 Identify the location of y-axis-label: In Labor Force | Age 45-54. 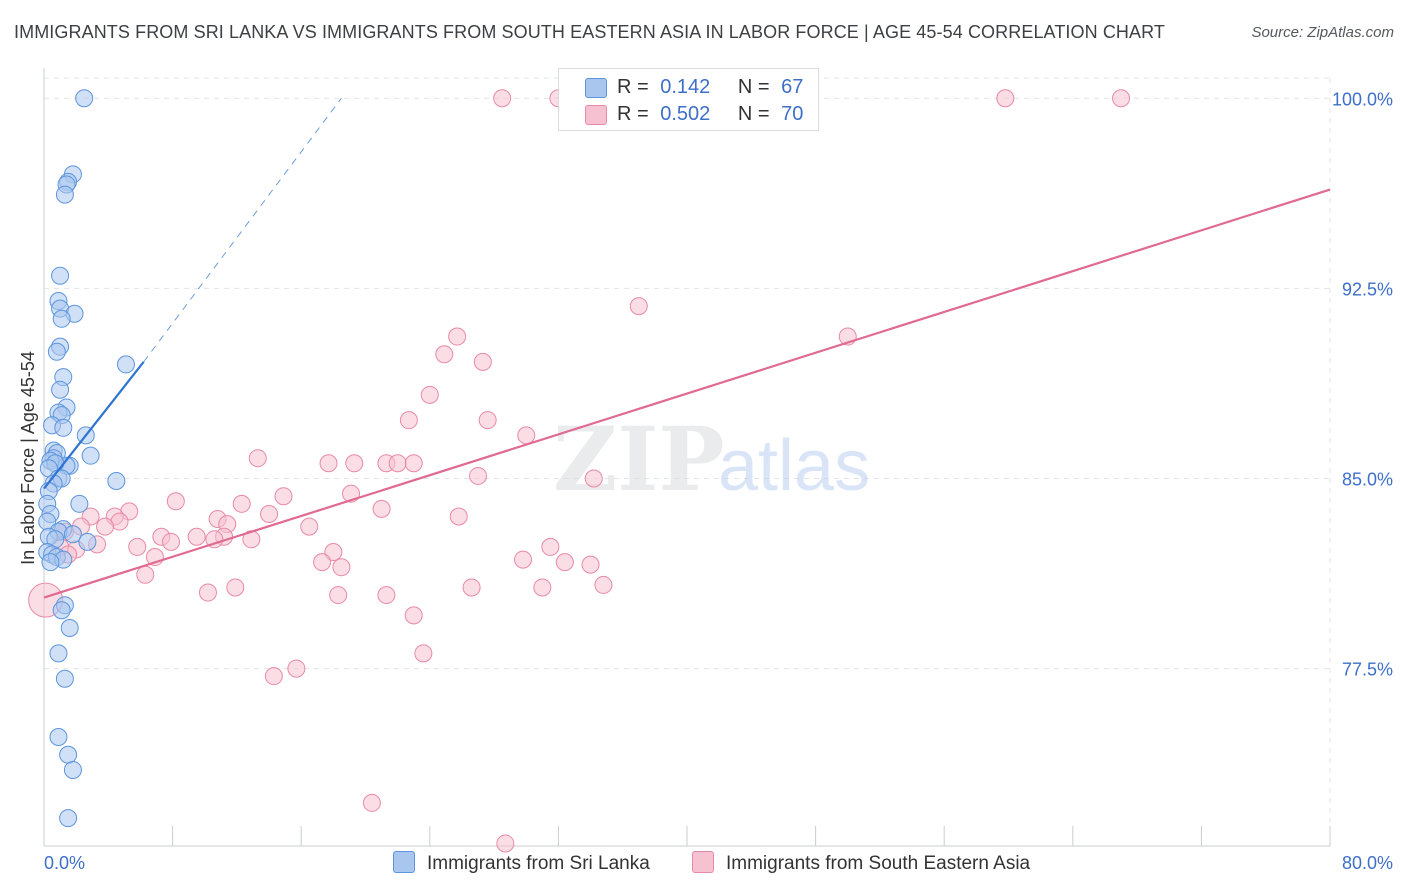
(28, 458).